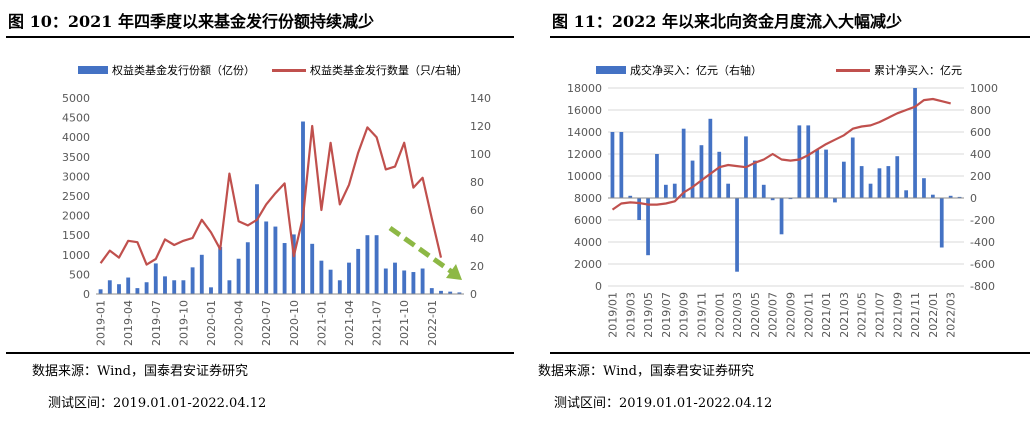 This screenshot has height=429, width=1036. Describe the element at coordinates (480, 154) in the screenshot. I see `y-right-tick-label: 100` at that location.